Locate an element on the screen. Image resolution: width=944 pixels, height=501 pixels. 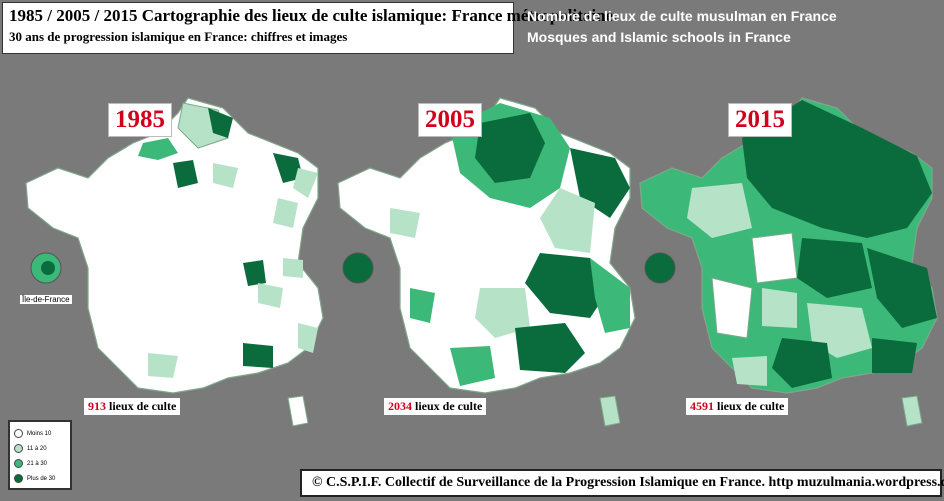
inset-label: Île-de-France is located at coordinates (46, 299).